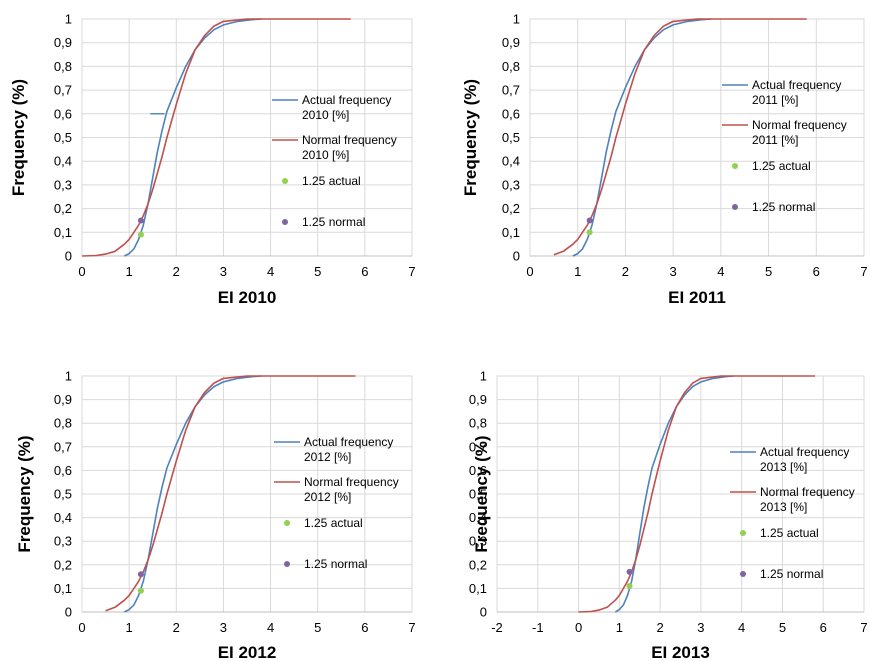  What do you see at coordinates (697, 297) in the screenshot?
I see `x-axis-title: EI 2011` at bounding box center [697, 297].